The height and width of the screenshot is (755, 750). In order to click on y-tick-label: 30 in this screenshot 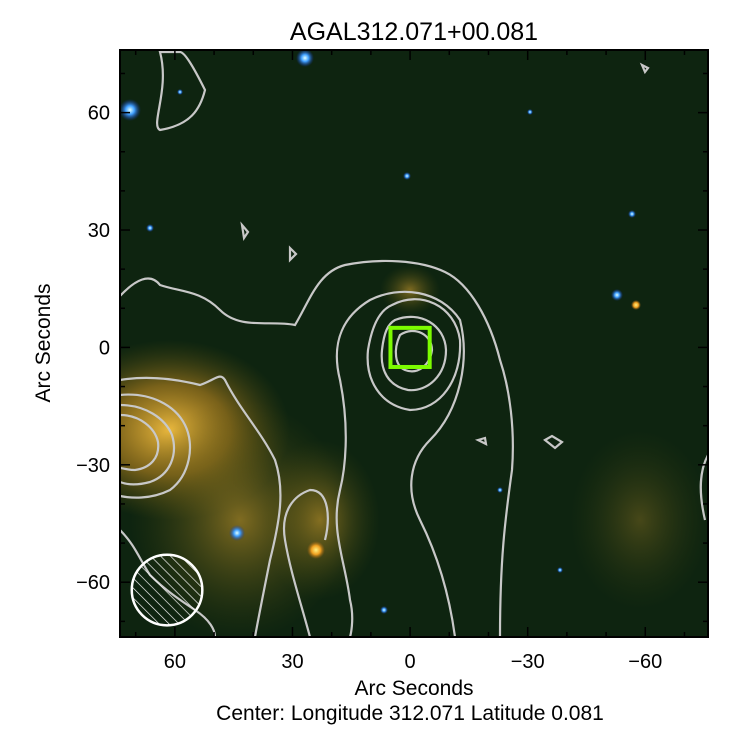, I will do `click(99, 231)`.